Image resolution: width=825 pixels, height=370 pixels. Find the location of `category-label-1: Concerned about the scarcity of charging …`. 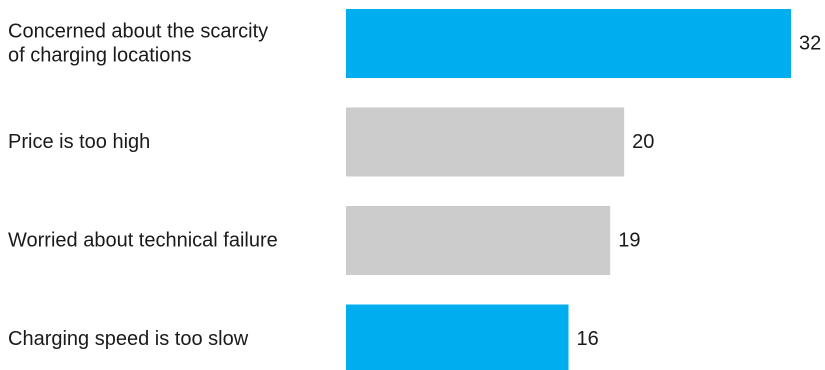

category-label-1: Concerned about the scarcity of charging … is located at coordinates (138, 44).